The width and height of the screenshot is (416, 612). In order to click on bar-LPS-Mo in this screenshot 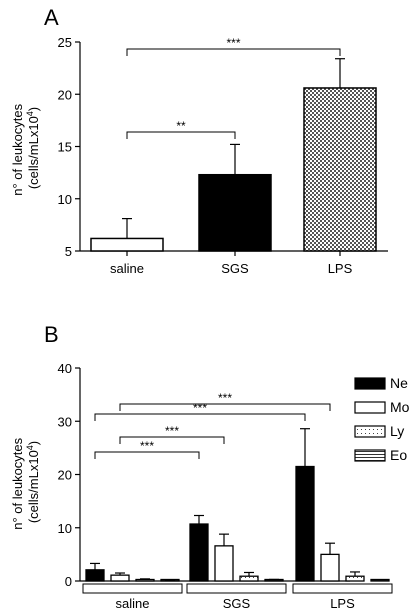, I will do `click(330, 567)`.